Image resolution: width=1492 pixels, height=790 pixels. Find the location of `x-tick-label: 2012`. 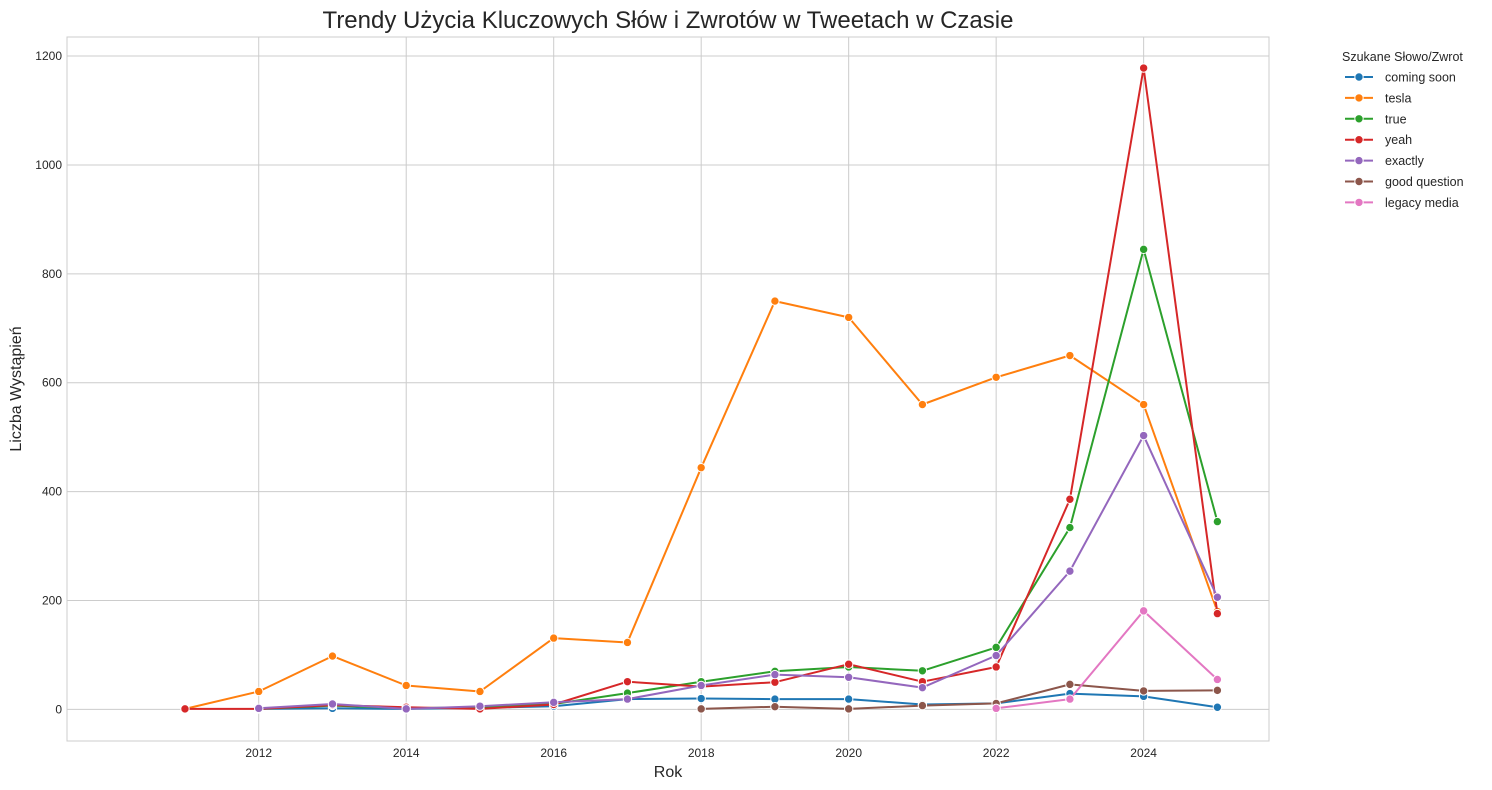

x-tick-label: 2012 is located at coordinates (258, 753).